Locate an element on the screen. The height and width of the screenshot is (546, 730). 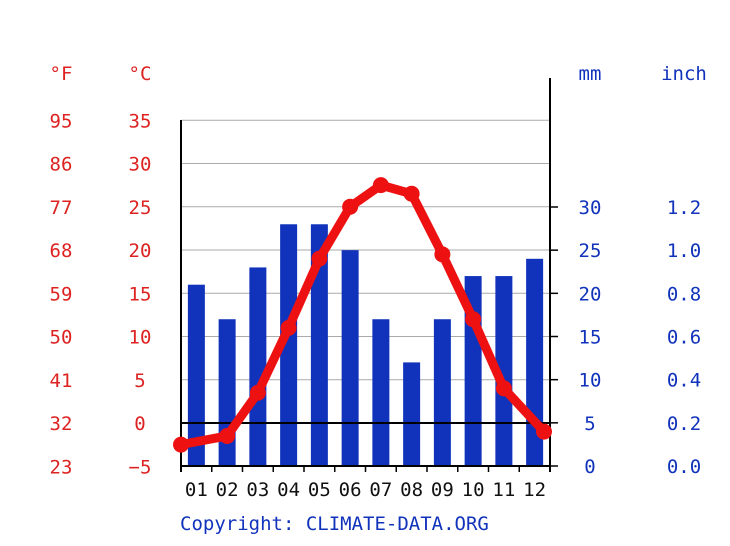
month-label: 12 is located at coordinates (534, 490).